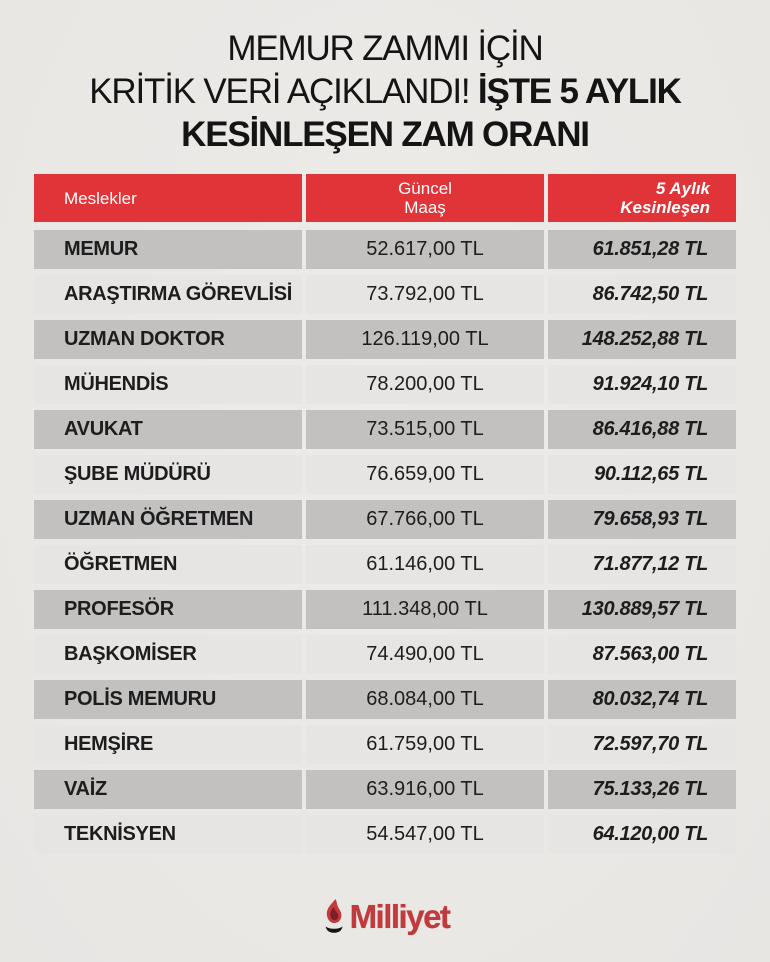 The image size is (770, 962). I want to click on confirmed-salary-cell: 71.877,12 TL, so click(642, 564).